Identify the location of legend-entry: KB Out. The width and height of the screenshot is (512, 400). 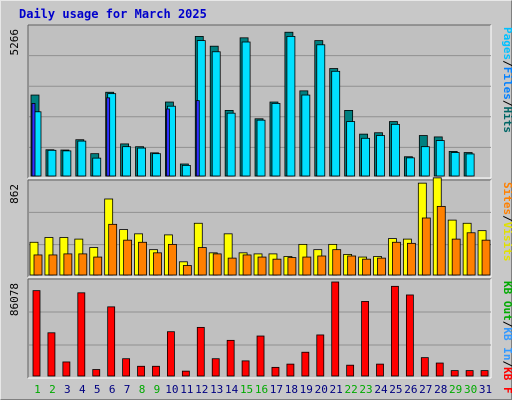
(506, 301).